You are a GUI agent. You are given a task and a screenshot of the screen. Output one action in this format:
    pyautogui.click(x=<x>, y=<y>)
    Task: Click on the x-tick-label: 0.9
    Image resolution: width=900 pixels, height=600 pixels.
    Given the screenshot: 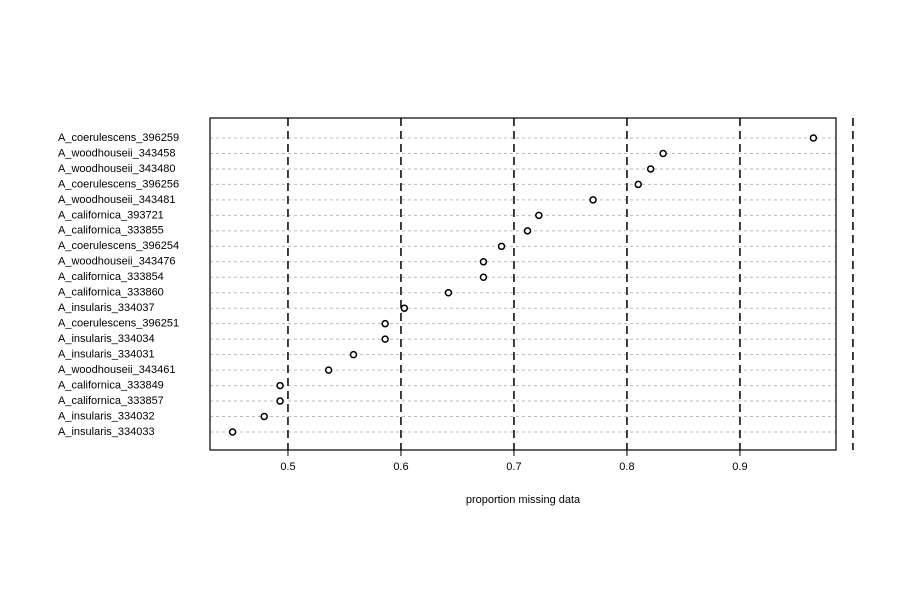 What is the action you would take?
    pyautogui.click(x=739, y=467)
    